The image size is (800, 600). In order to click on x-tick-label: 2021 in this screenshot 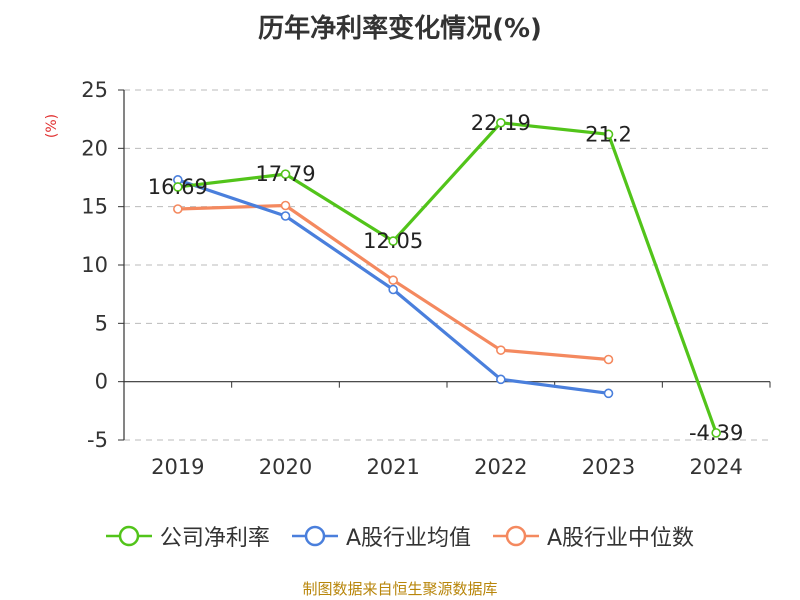, I will do `click(392, 467)`.